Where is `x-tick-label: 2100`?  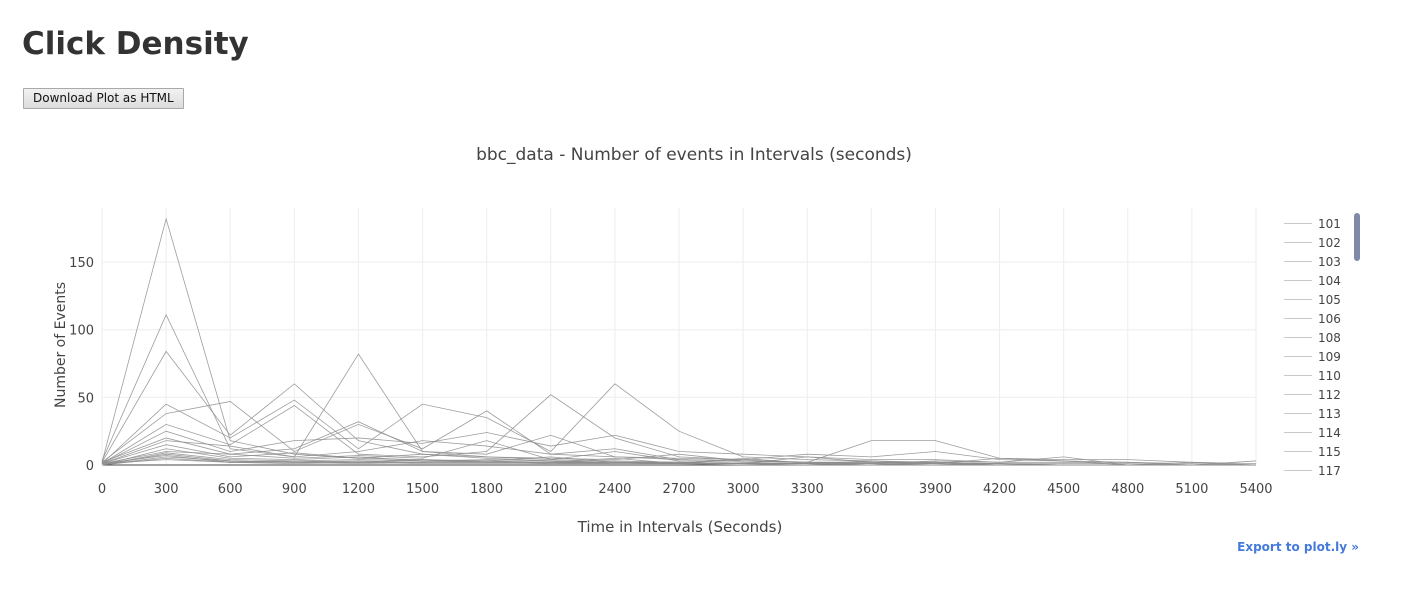 x-tick-label: 2100 is located at coordinates (550, 489).